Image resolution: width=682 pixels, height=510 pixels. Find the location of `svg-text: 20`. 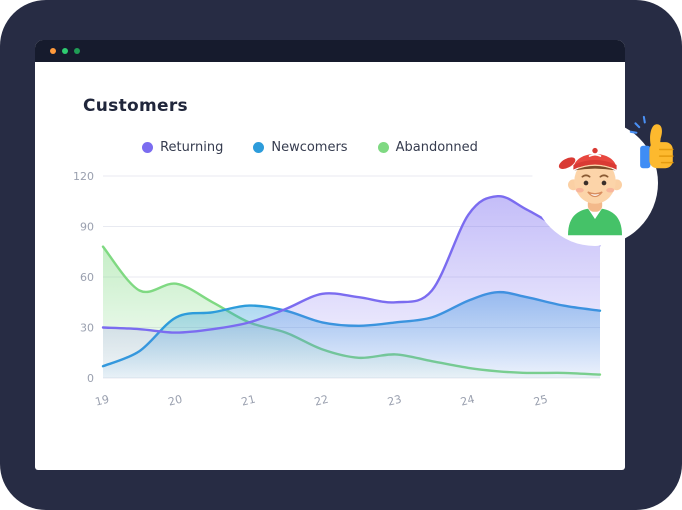

svg-text: 20 is located at coordinates (175, 401).